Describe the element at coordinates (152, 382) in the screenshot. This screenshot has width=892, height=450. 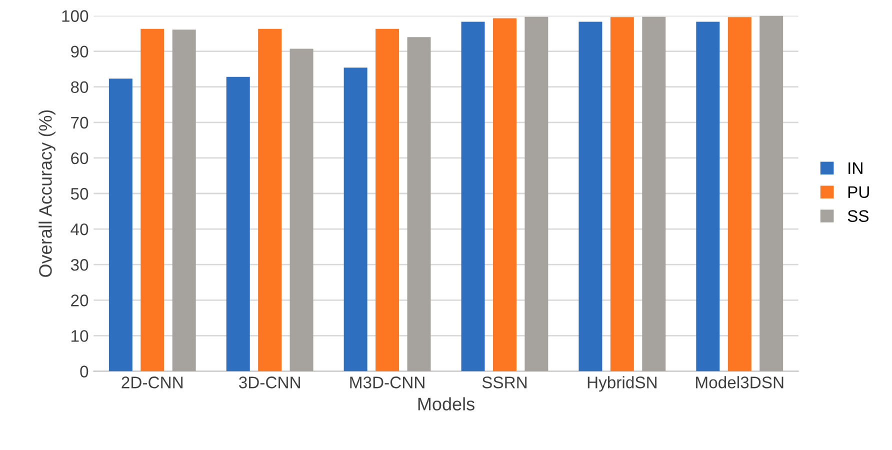
I see `x-tick-label: 2D-CNN` at that location.